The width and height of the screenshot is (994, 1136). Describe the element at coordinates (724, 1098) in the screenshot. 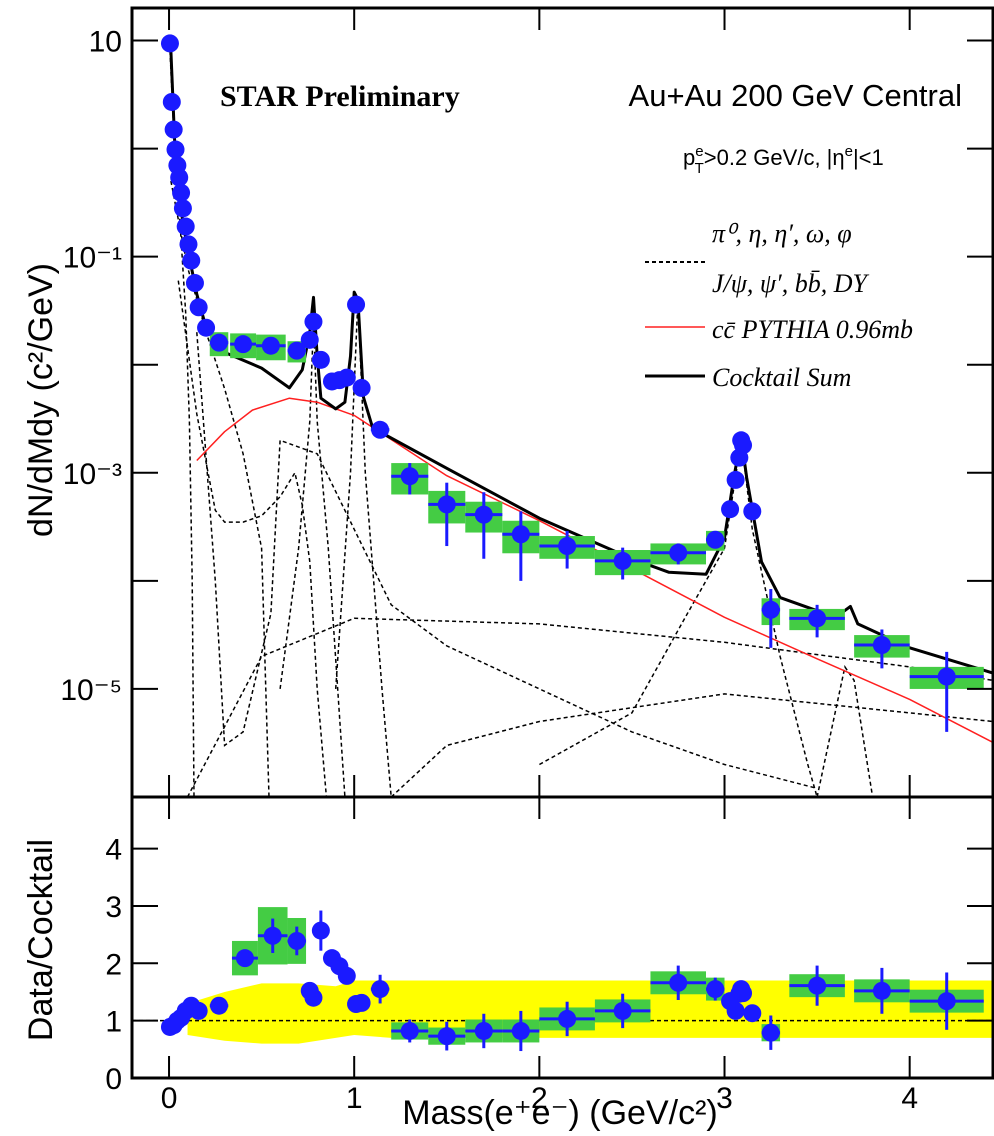

I see `x-tick-label: 3` at that location.